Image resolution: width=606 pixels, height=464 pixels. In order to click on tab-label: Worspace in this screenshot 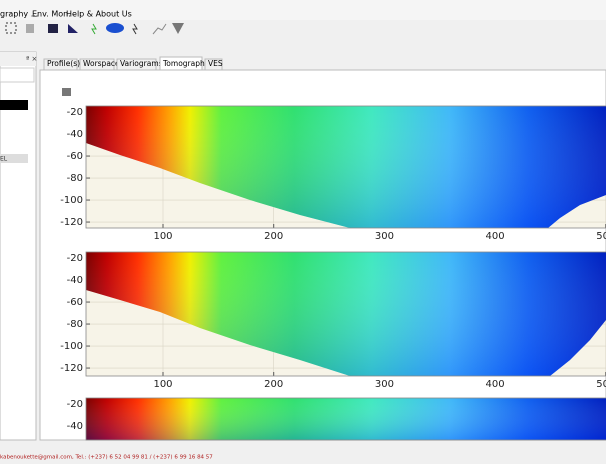, I will do `click(101, 63)`.